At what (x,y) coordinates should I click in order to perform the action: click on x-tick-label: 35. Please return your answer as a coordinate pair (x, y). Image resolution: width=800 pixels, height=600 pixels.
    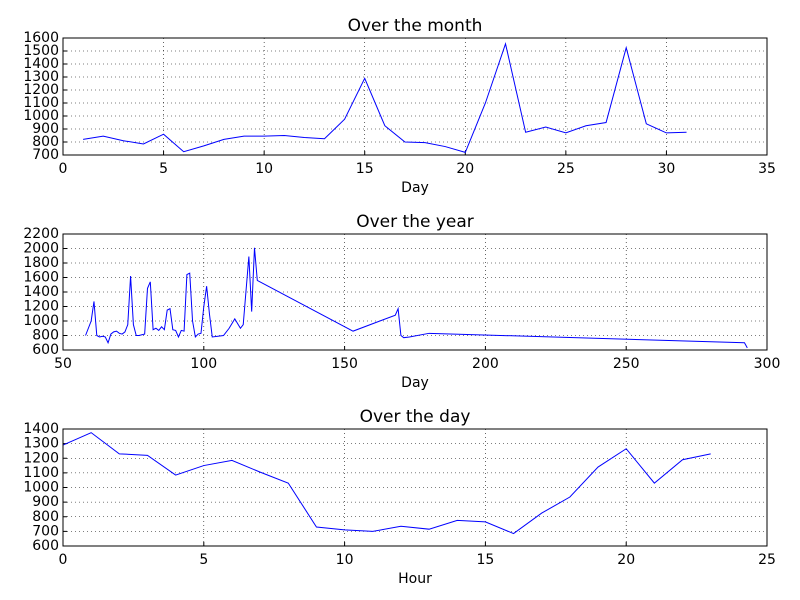
    Looking at the image, I should click on (767, 169).